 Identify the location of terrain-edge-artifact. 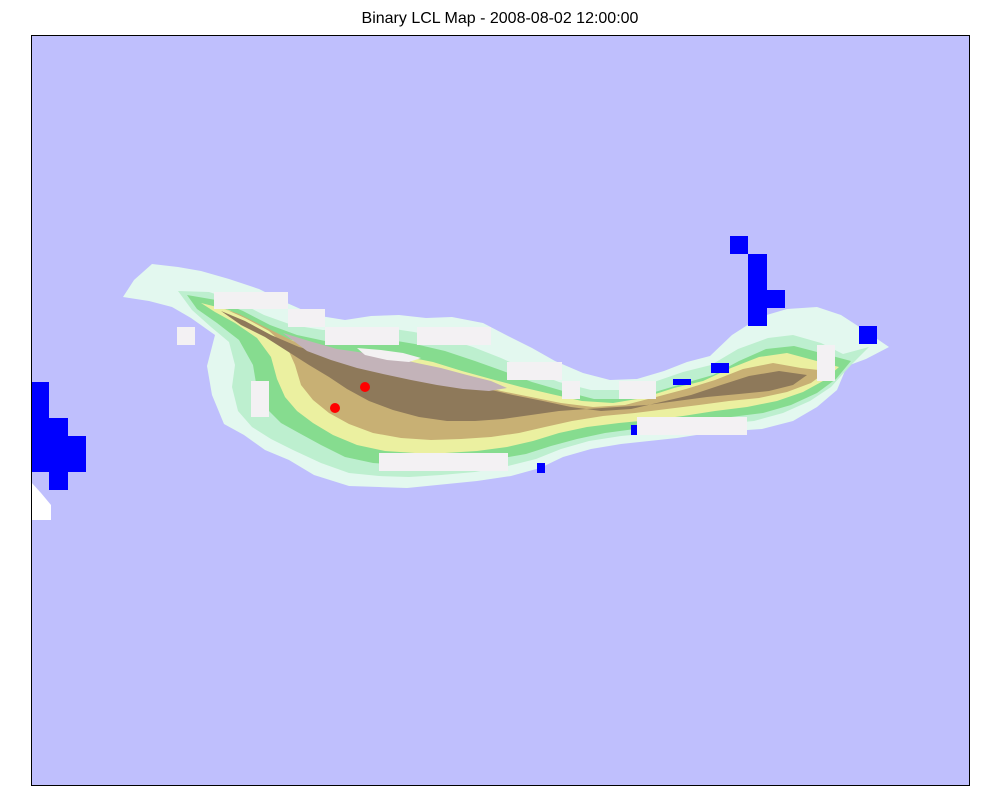
(41, 501).